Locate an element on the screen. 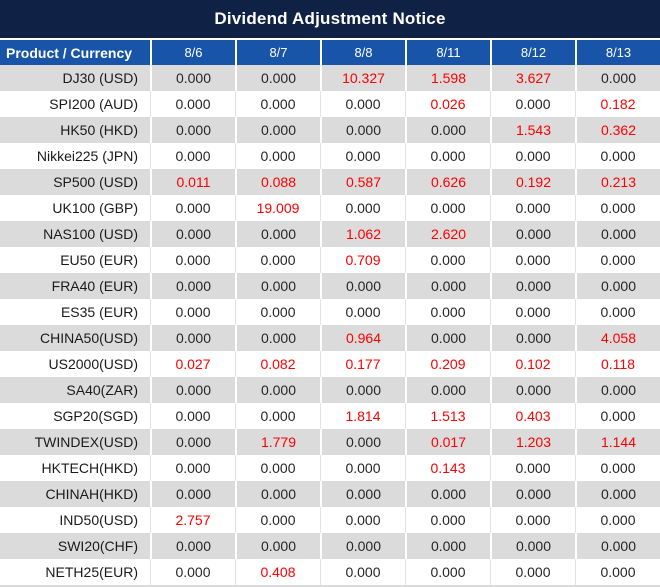  value-cell: 0.403 is located at coordinates (532, 416).